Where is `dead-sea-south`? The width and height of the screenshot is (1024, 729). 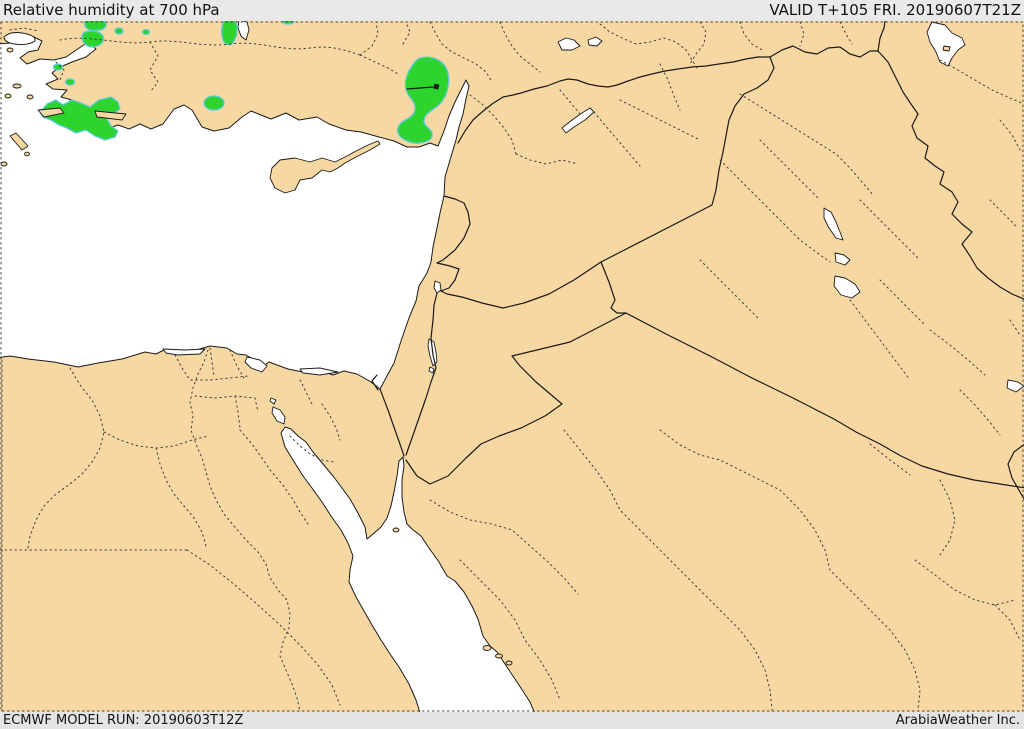 dead-sea-south is located at coordinates (431, 370).